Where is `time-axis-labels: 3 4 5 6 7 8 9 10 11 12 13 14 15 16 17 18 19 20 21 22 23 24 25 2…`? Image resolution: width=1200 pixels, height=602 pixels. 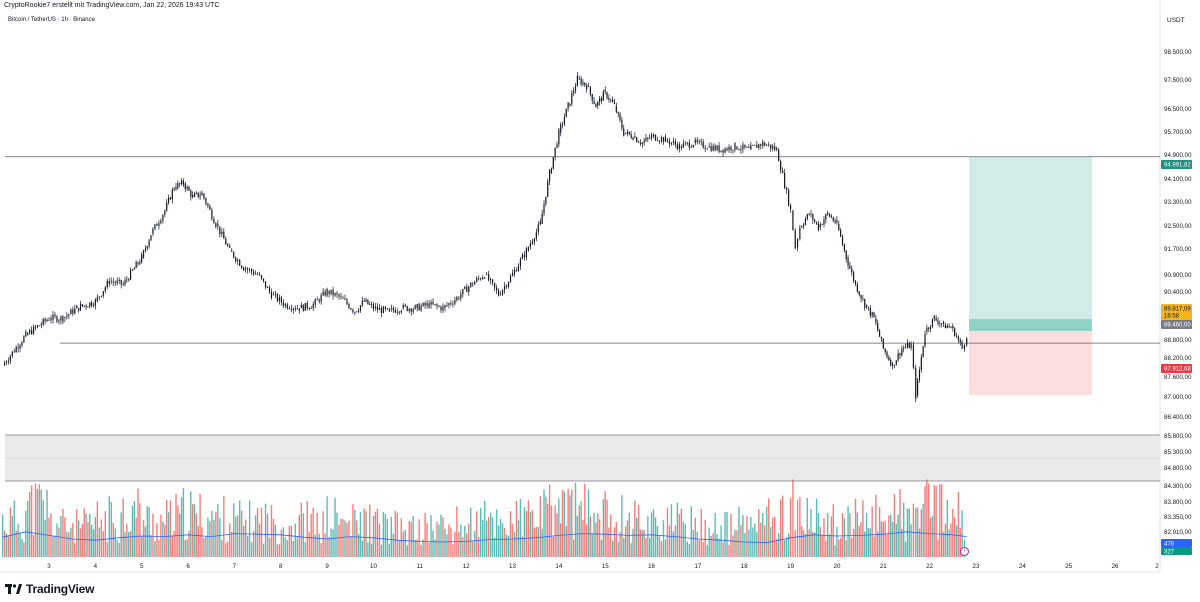
time-axis-labels: 3 4 5 6 7 8 9 10 11 12 13 14 15 16 17 18 19 20 21 22 23 24 25 2… is located at coordinates (603, 566).